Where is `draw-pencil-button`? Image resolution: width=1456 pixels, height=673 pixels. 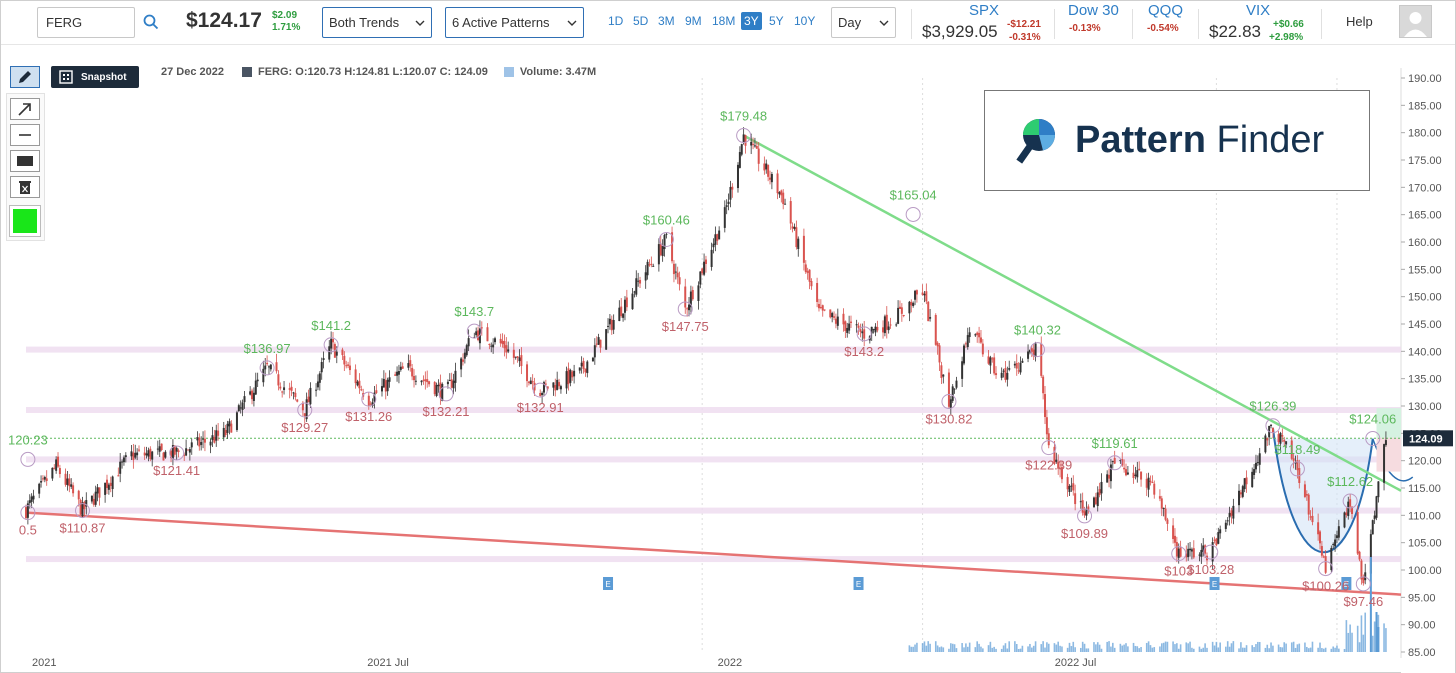 draw-pencil-button is located at coordinates (25, 77).